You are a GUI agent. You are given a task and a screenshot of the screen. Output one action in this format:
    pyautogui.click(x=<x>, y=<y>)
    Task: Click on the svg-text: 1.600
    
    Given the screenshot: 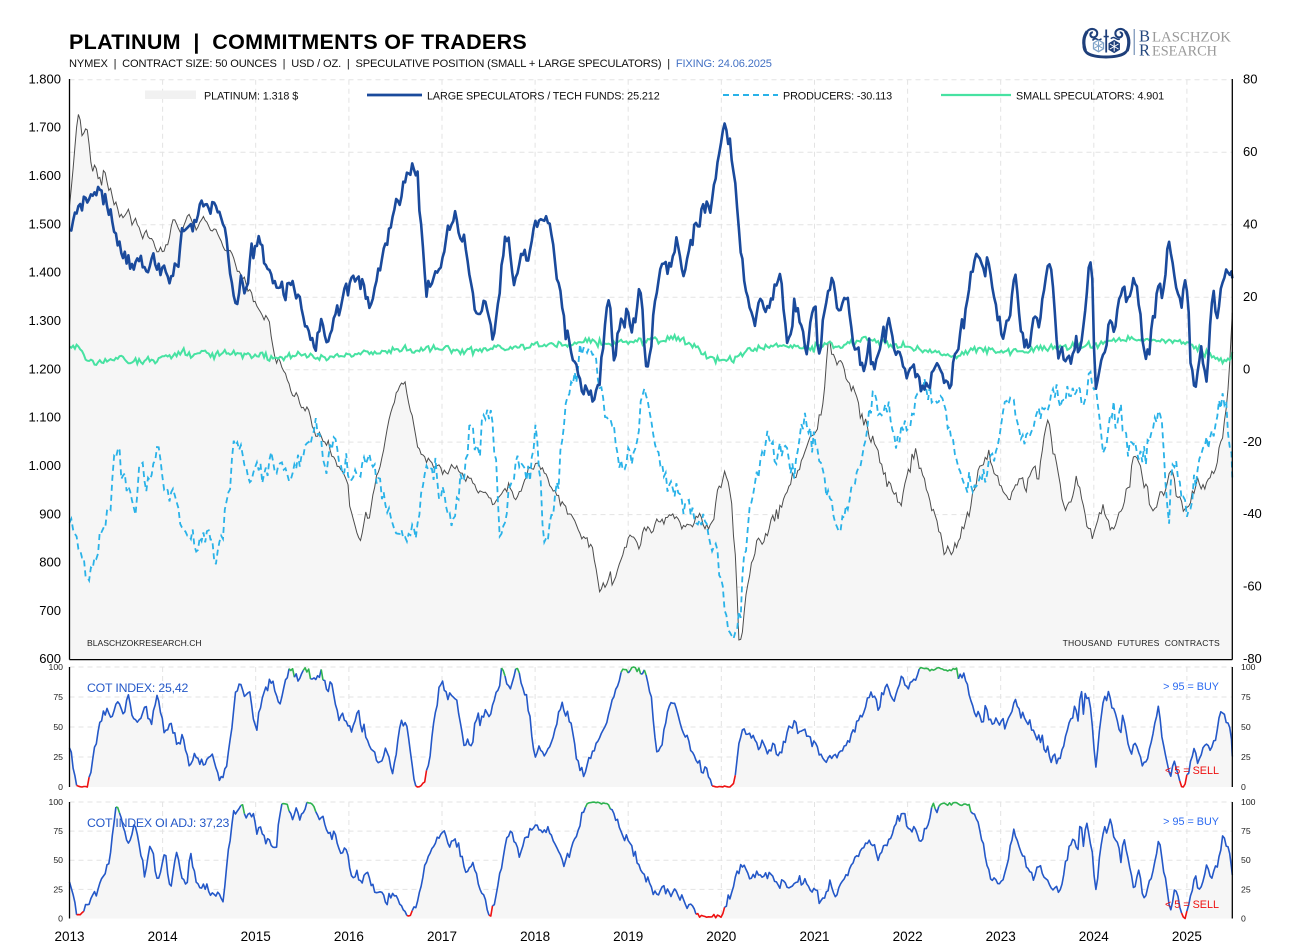 What is the action you would take?
    pyautogui.click(x=44, y=175)
    